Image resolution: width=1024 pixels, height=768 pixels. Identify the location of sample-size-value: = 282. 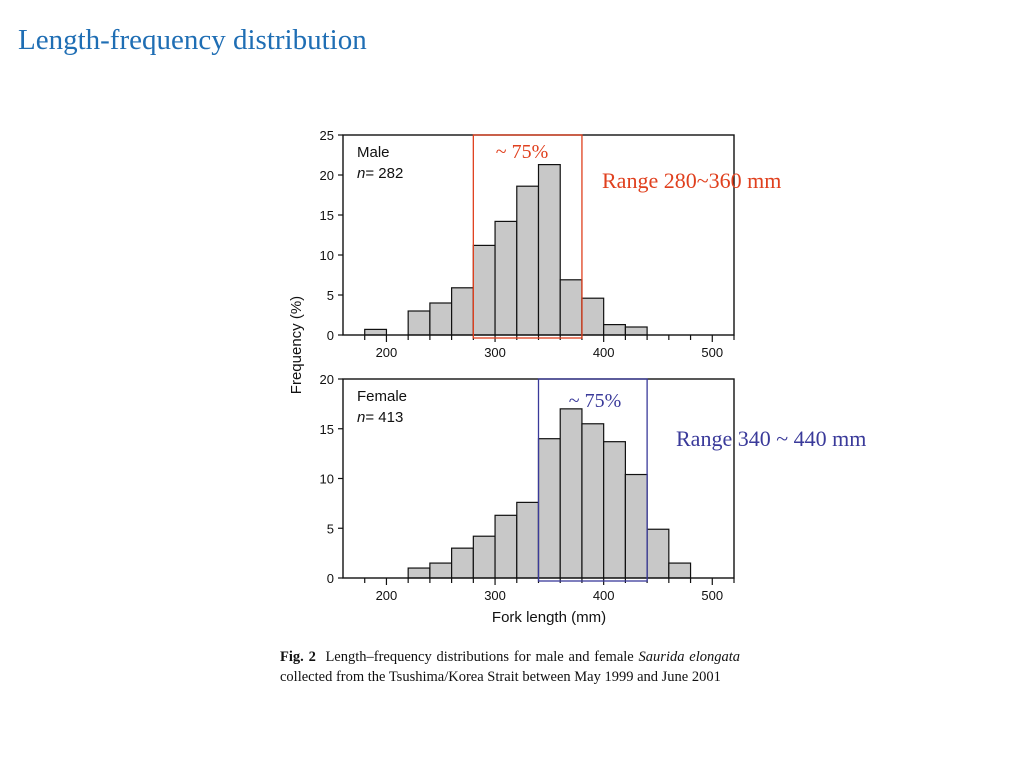
(384, 173).